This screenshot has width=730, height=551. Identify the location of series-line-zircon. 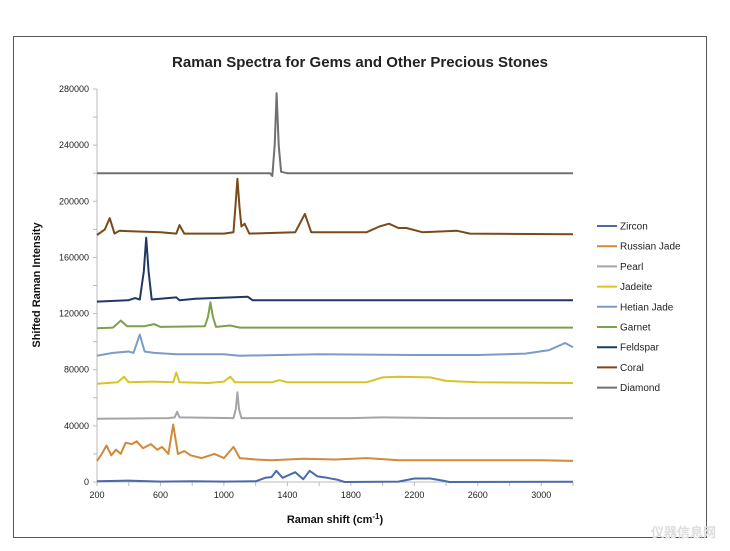
(335, 476).